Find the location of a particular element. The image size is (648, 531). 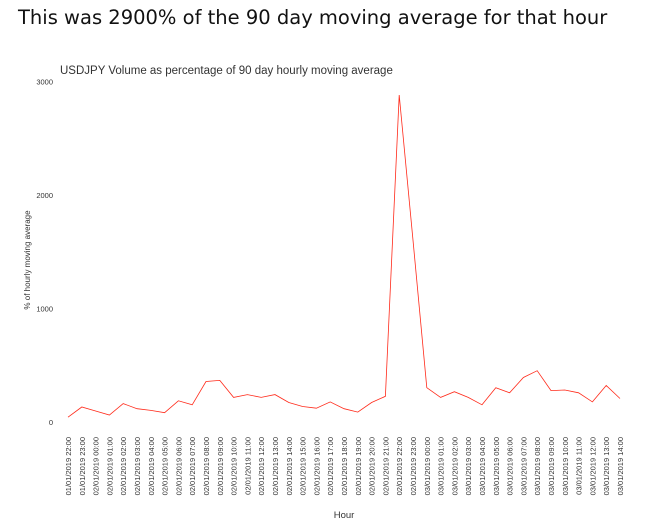

x-tick-label: 02/01/2019 20:00 is located at coordinates (372, 466).